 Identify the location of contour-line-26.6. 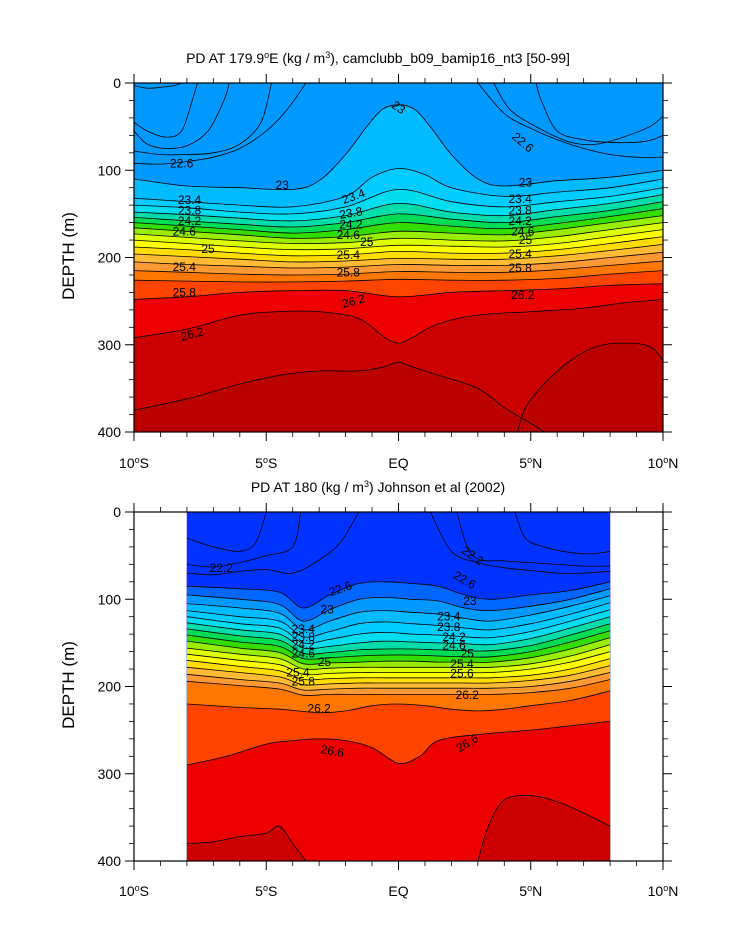
(398, 743).